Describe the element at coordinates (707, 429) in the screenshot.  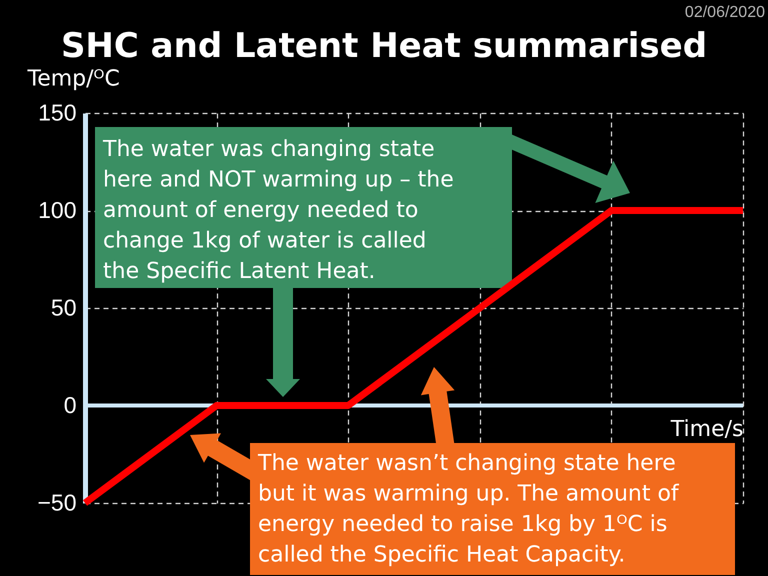
I see `x-axis-title: Time/s` at that location.